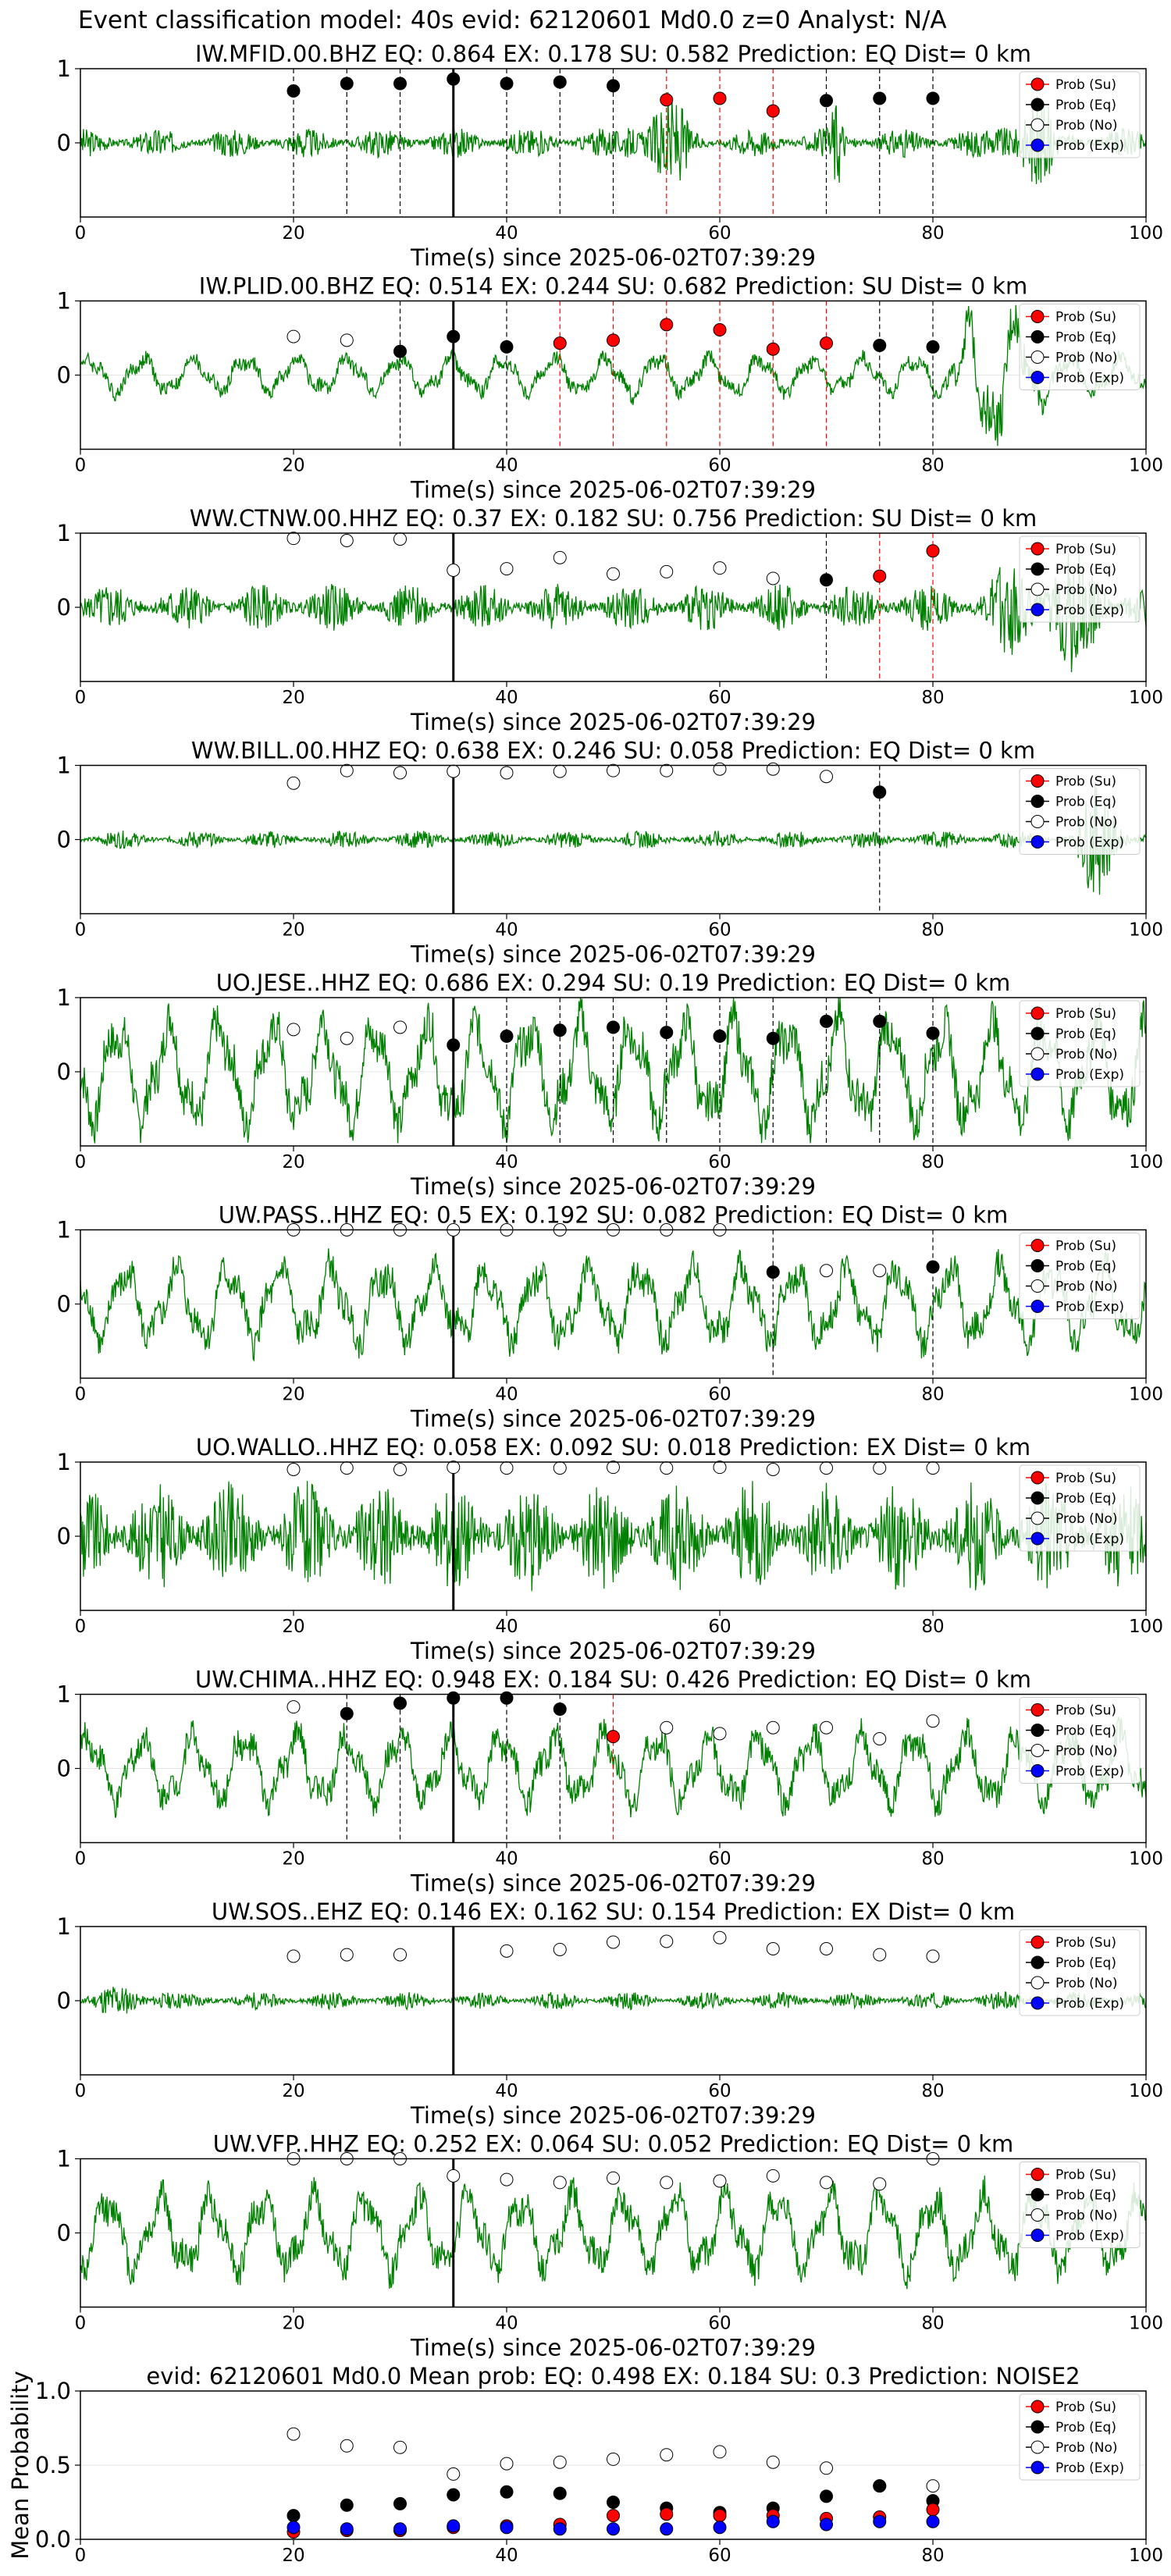 Image resolution: width=1171 pixels, height=2576 pixels. I want to click on legend-marker-su, so click(1037, 1942).